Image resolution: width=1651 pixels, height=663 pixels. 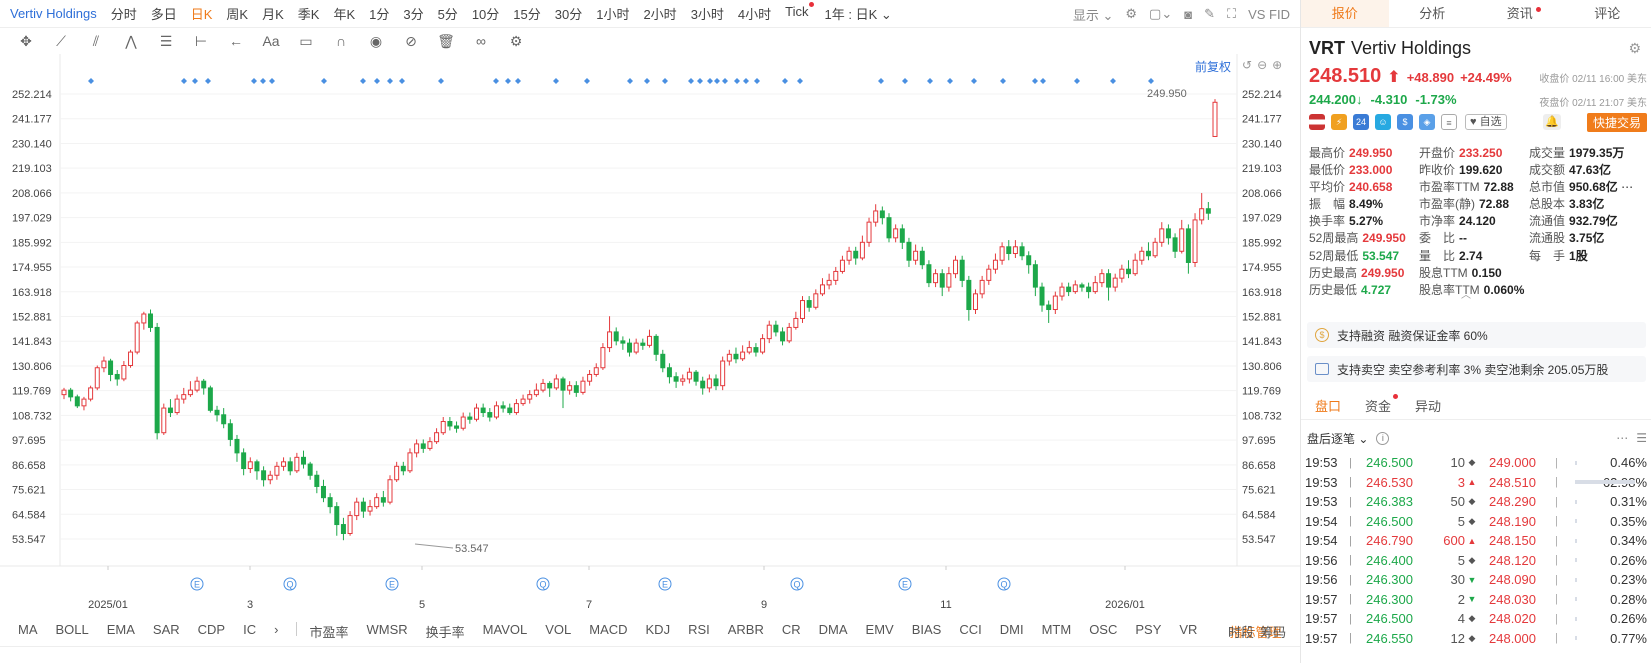 I want to click on bell-icon: 🔔, so click(x=1552, y=122).